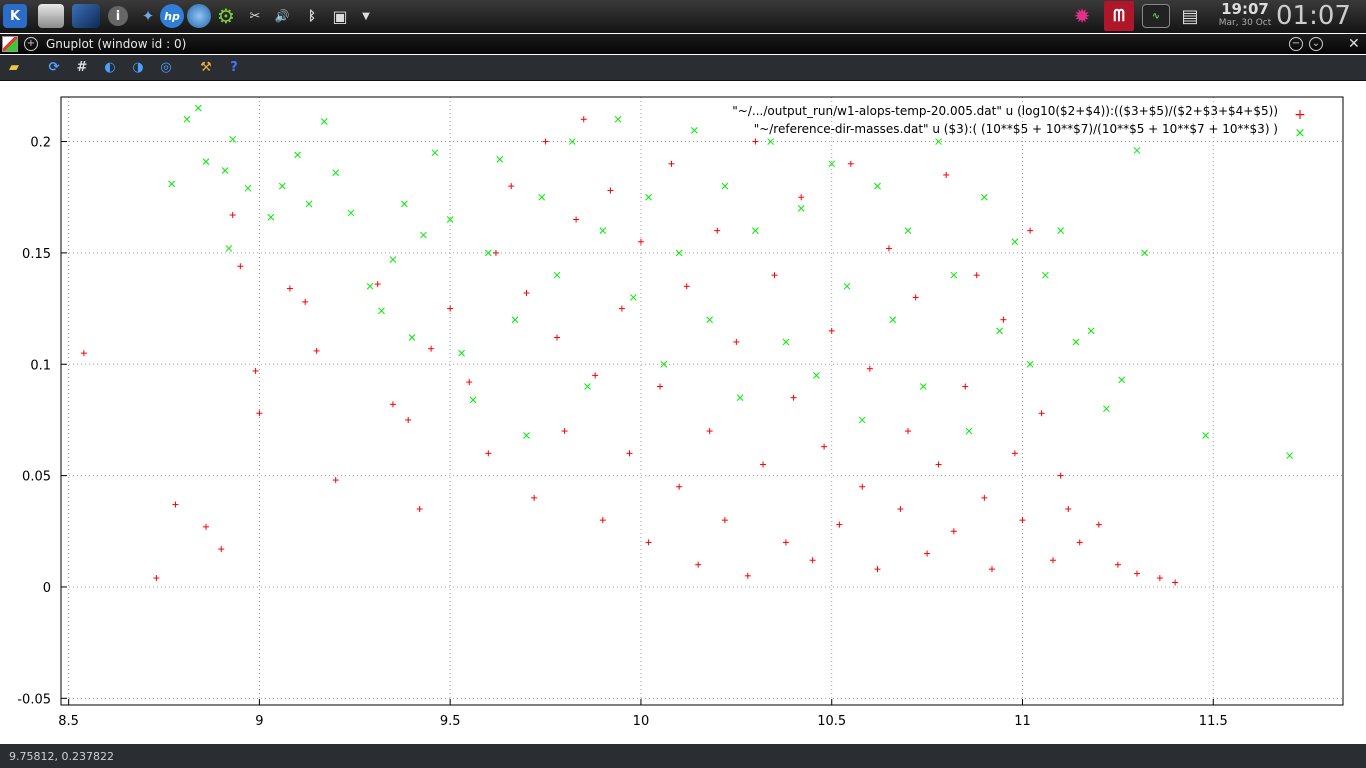  Describe the element at coordinates (340, 16) in the screenshot. I see `clipboard-icon: ▣` at that location.